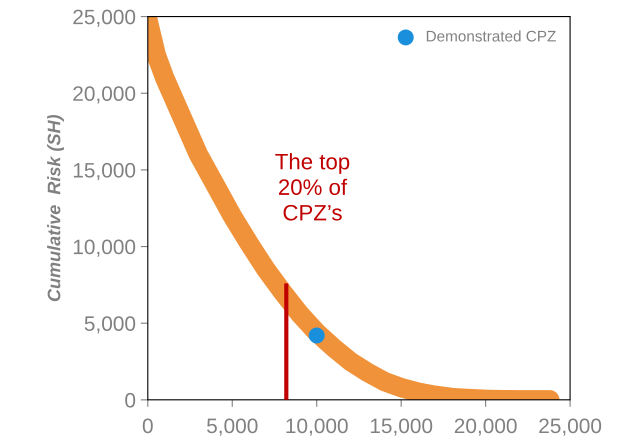 The image size is (621, 437). Describe the element at coordinates (317, 427) in the screenshot. I see `x-tick-label: 10,000` at that location.